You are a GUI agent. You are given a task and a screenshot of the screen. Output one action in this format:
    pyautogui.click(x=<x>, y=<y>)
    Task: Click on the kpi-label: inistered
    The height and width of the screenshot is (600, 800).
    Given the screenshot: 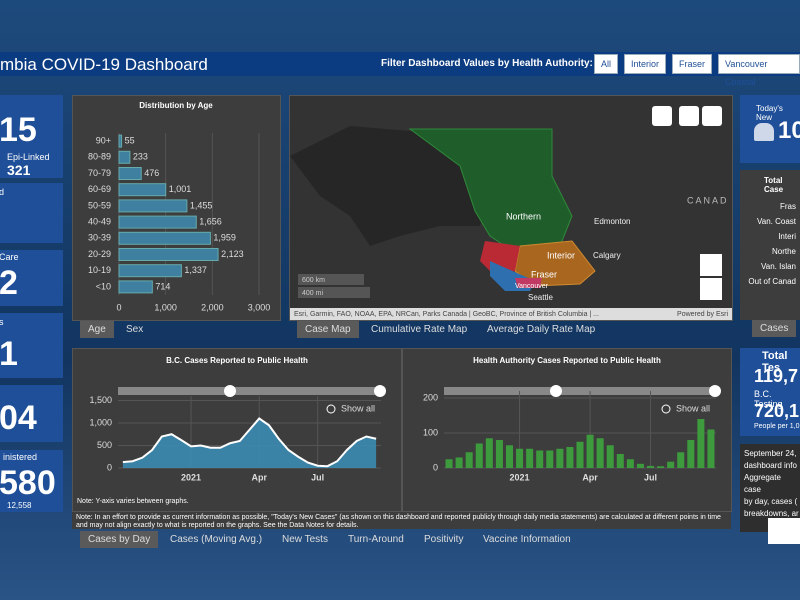 What is the action you would take?
    pyautogui.click(x=20, y=457)
    